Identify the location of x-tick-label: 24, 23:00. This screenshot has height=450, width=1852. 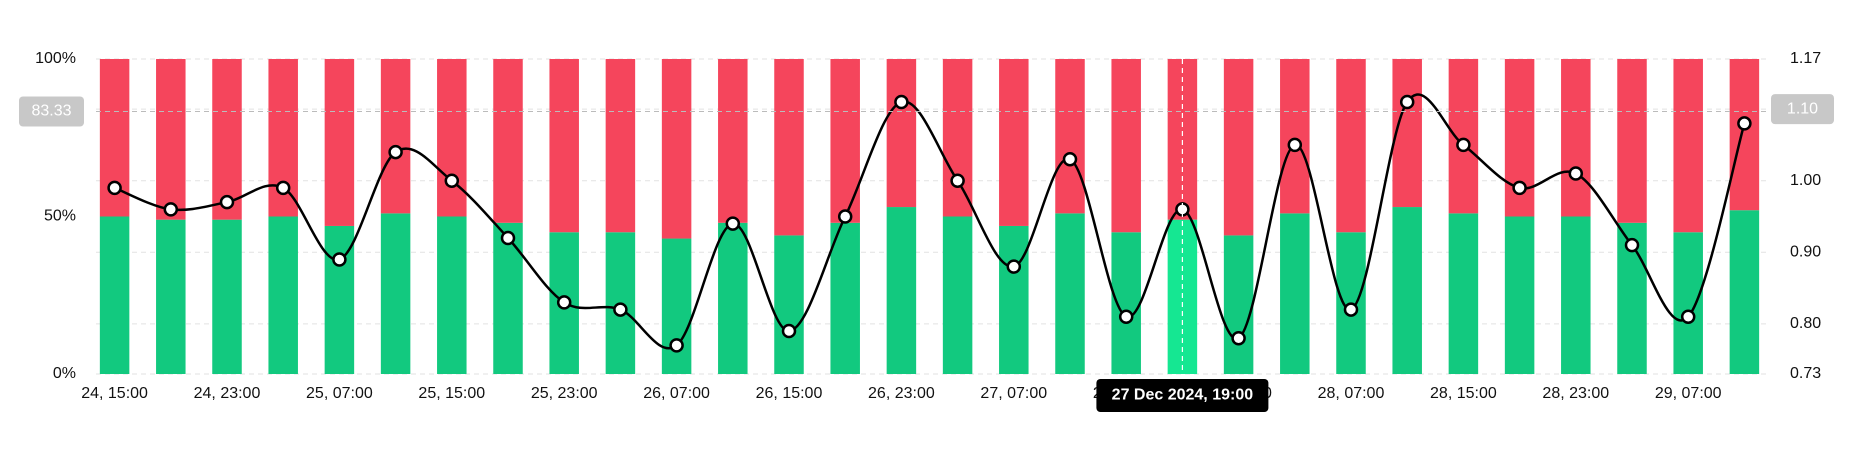
(227, 393).